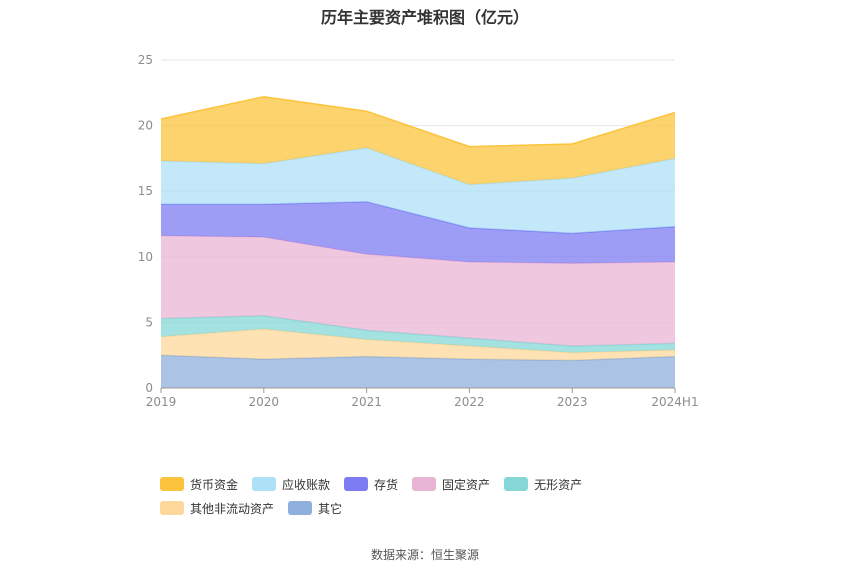 The image size is (850, 575). What do you see at coordinates (386, 484) in the screenshot?
I see `legend-label: 存货` at bounding box center [386, 484].